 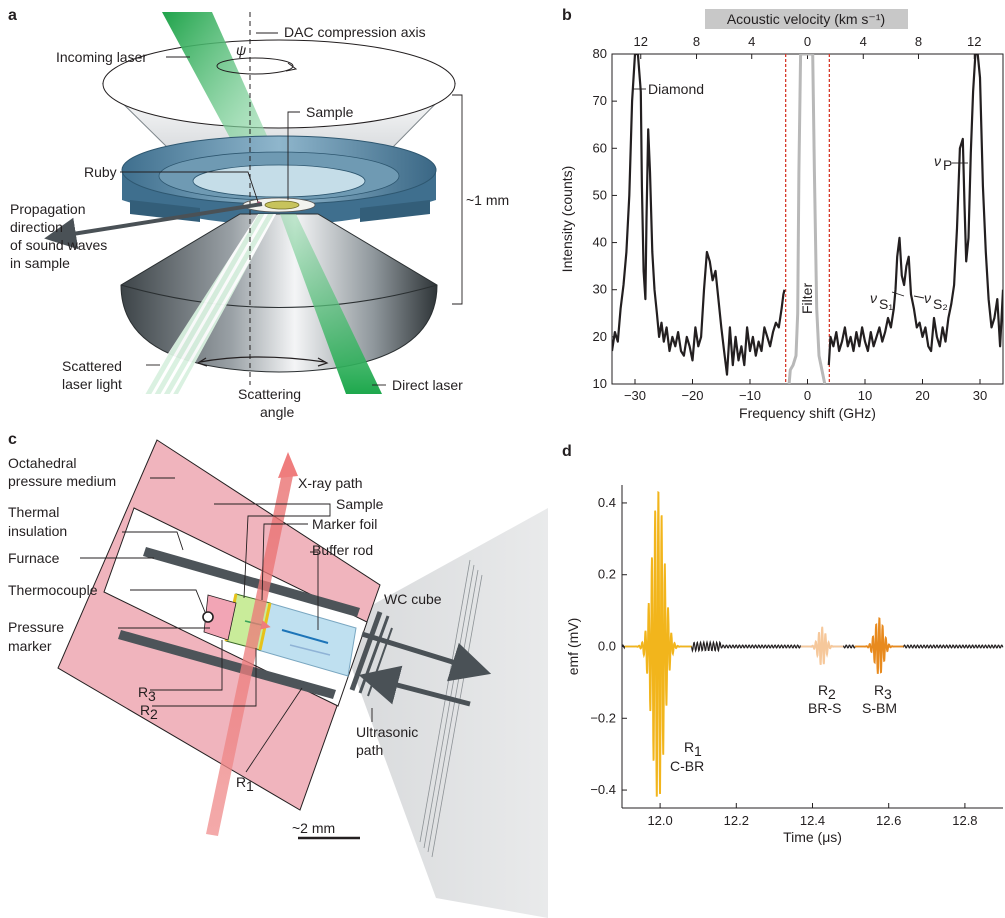 I want to click on r3-d-label: R, so click(x=879, y=690).